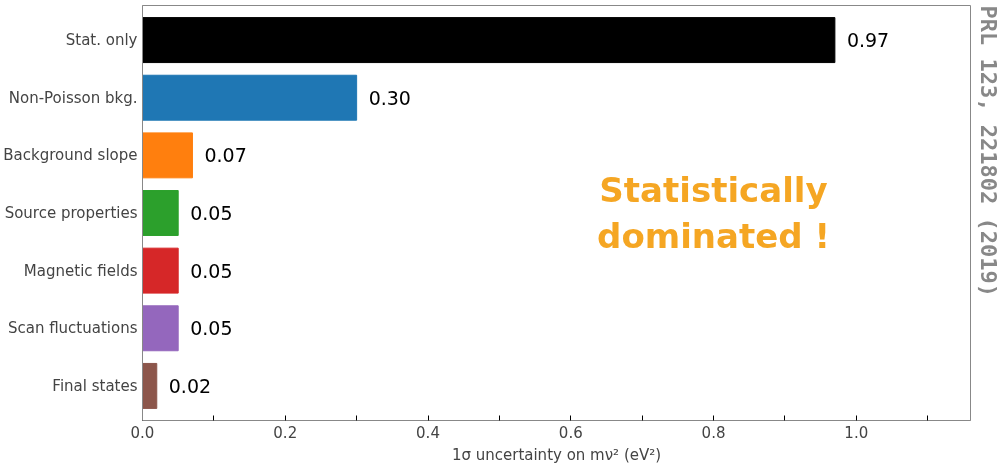  I want to click on x-tick-label: 0.4, so click(428, 432).